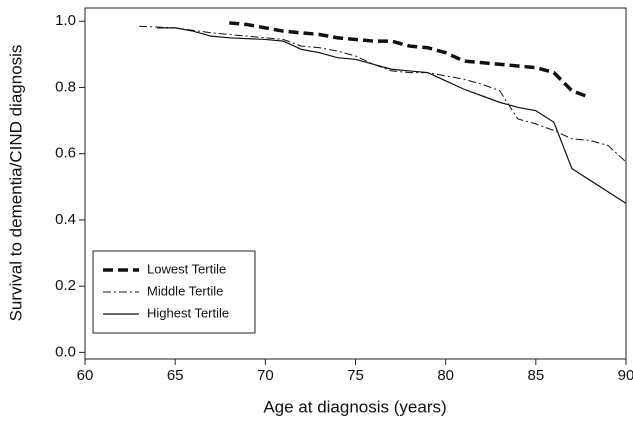 Image resolution: width=633 pixels, height=421 pixels. Describe the element at coordinates (65, 153) in the screenshot. I see `y-tick-label: 0.6` at that location.